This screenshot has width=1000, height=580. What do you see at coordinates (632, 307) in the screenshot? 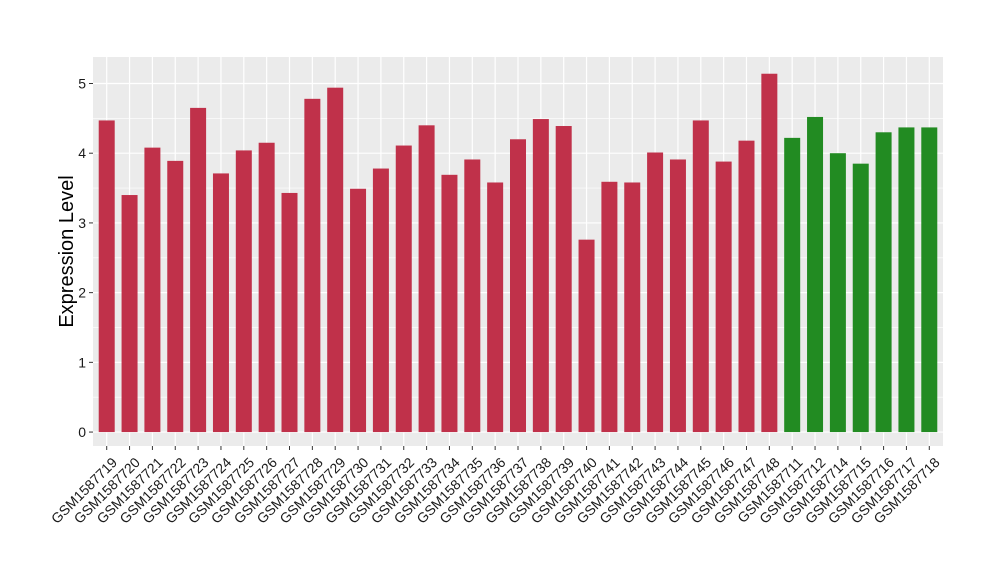
I see `bar-GSM1587742` at bounding box center [632, 307].